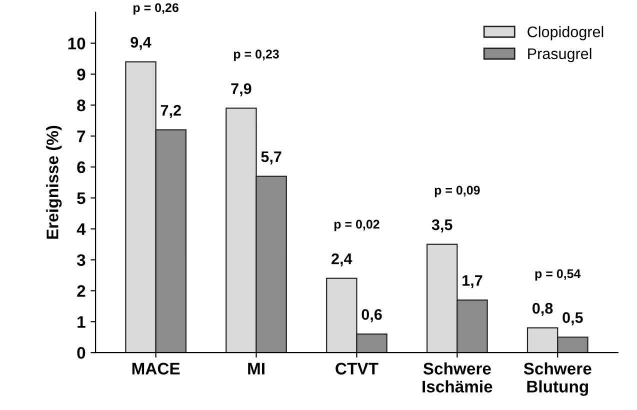 Image resolution: width=637 pixels, height=410 pixels. What do you see at coordinates (572, 319) in the screenshot?
I see `data-label: 0,5` at bounding box center [572, 319].